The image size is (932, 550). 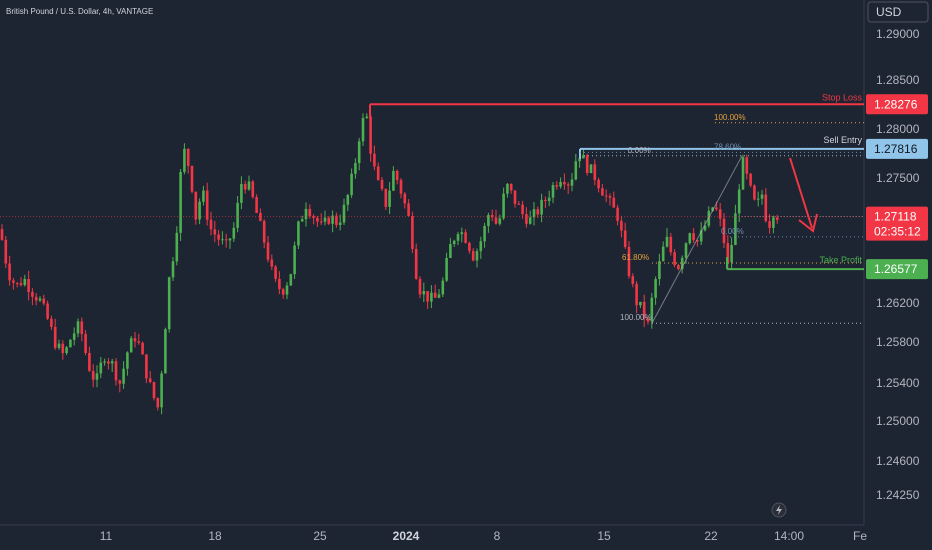 What do you see at coordinates (896, 149) in the screenshot?
I see `sell-entry-badge-text: 1.27816` at bounding box center [896, 149].